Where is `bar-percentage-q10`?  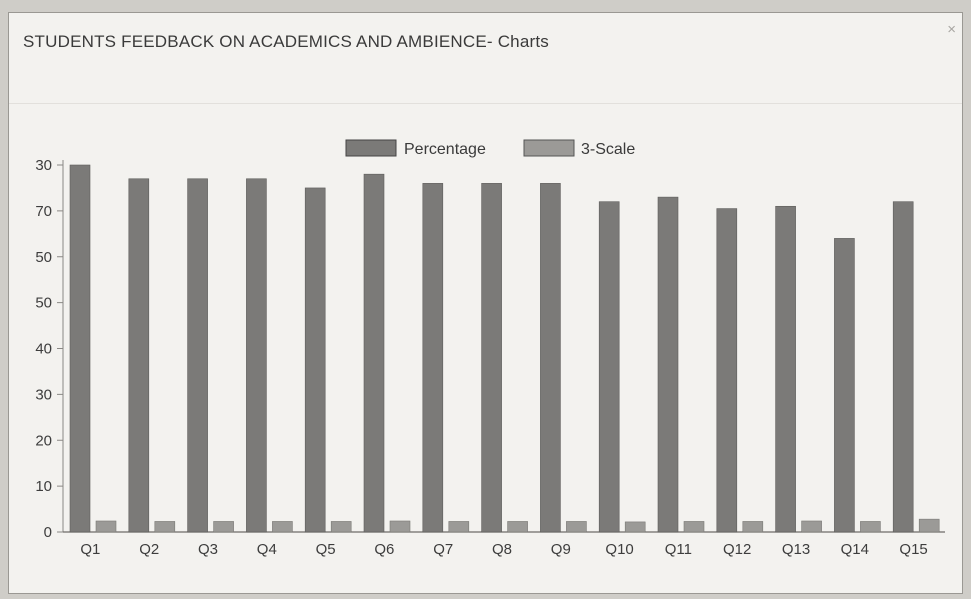 bar-percentage-q10 is located at coordinates (609, 367).